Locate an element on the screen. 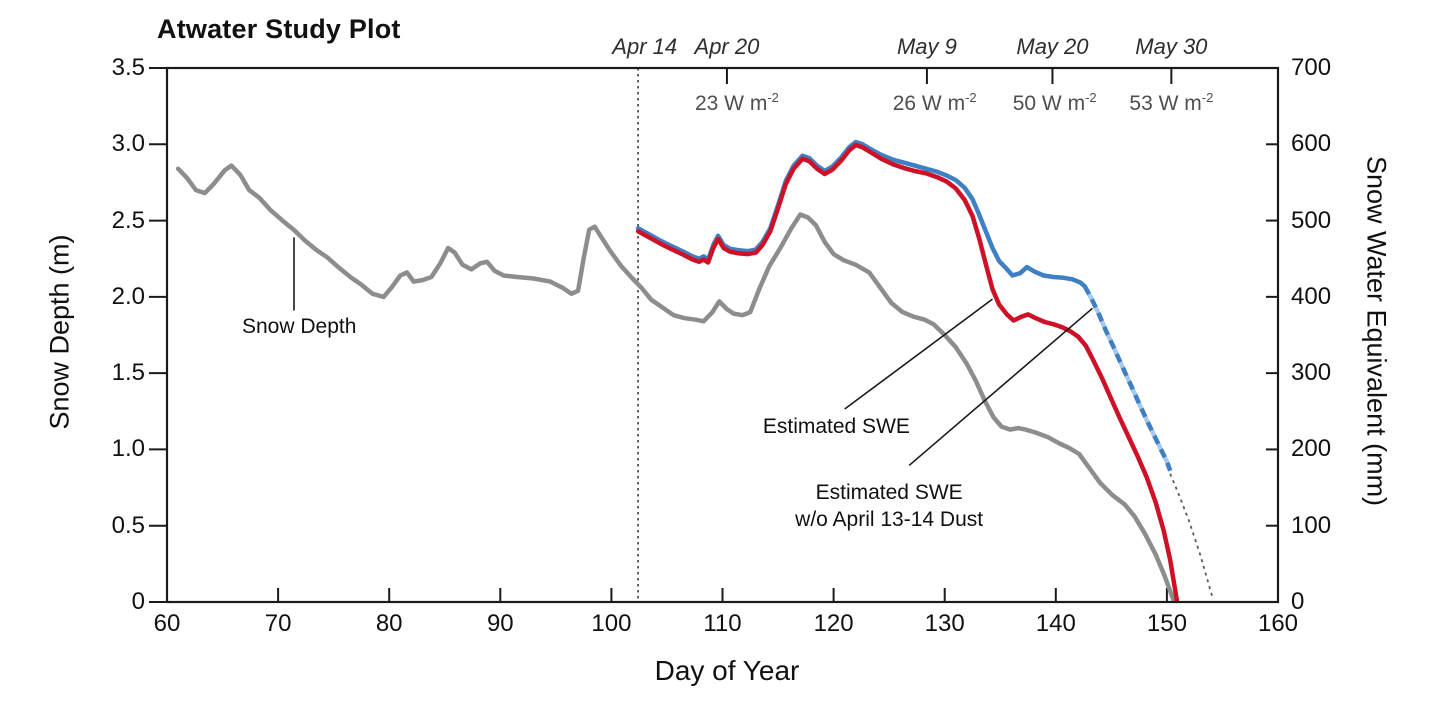 This screenshot has width=1440, height=713. radiative-forcing-annotation: 26 W m-2 is located at coordinates (934, 102).